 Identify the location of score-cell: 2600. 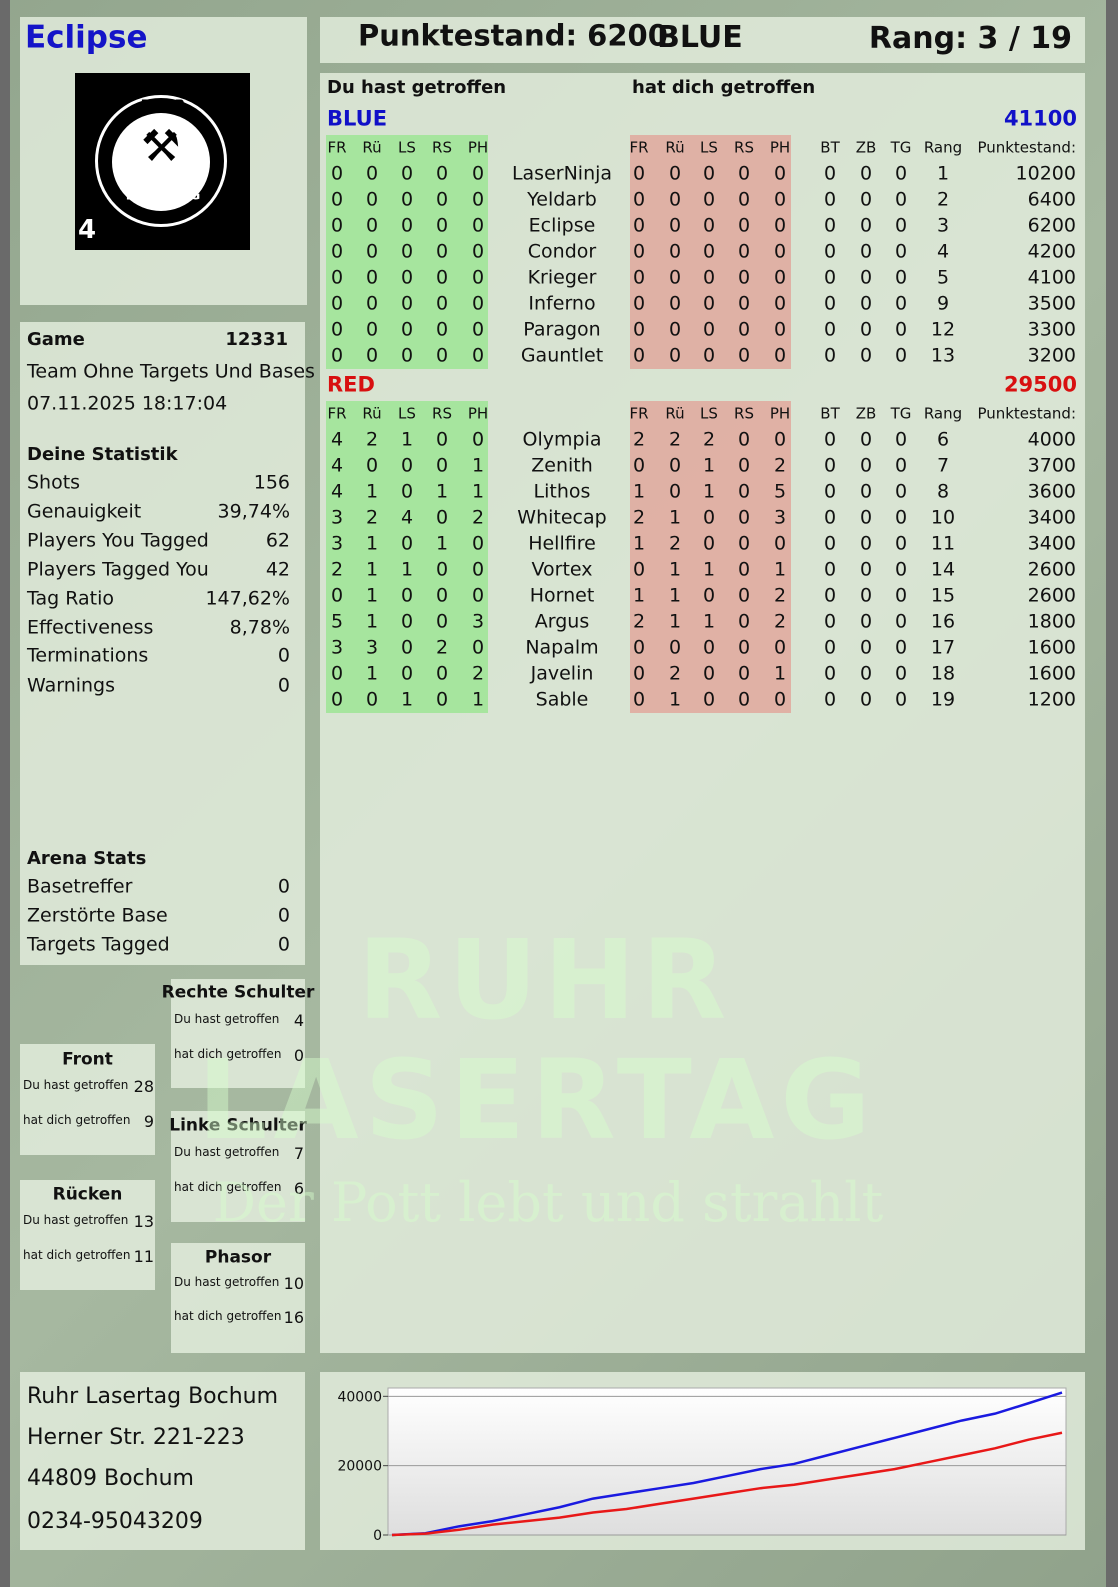
(1051, 569).